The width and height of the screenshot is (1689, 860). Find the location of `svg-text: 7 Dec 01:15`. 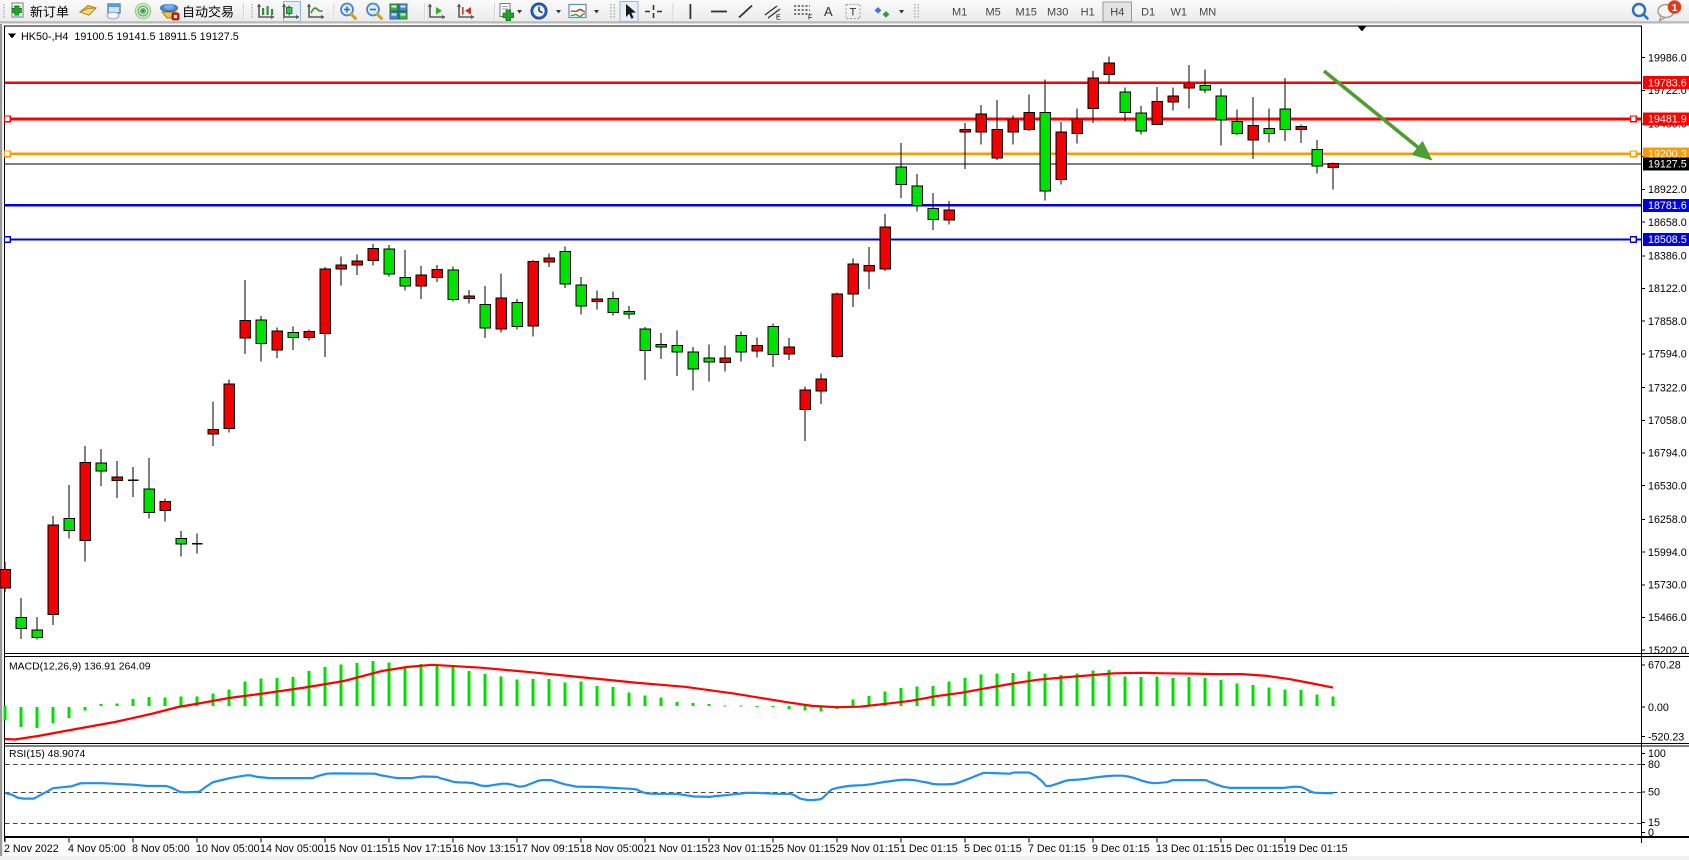

svg-text: 7 Dec 01:15 is located at coordinates (1057, 849).